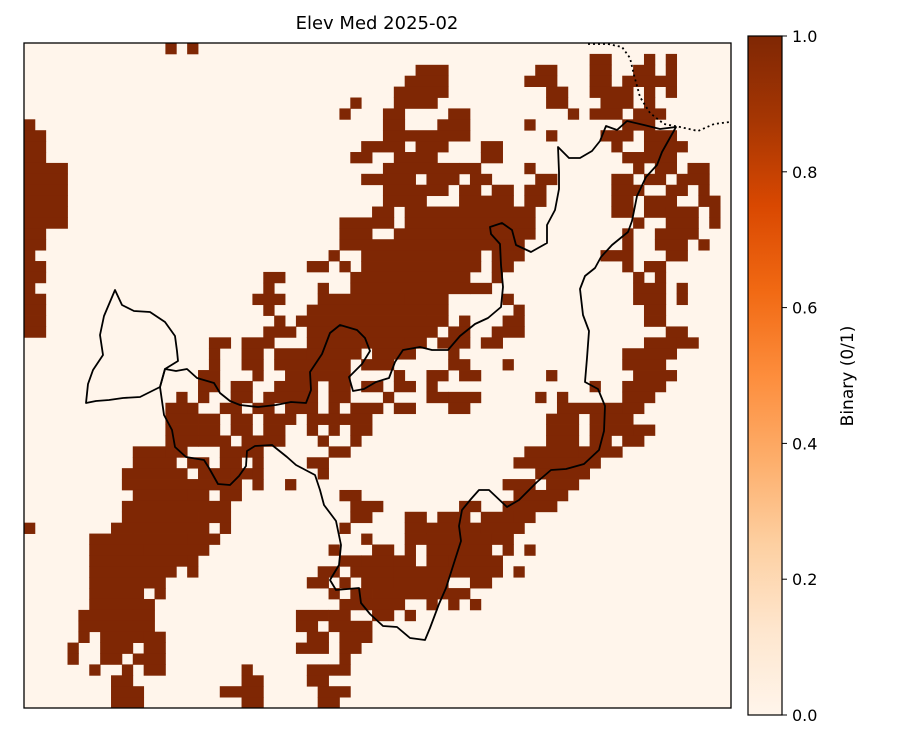 This screenshot has height=750, width=900. Describe the element at coordinates (765, 375) in the screenshot. I see `colorbar-gradient` at that location.